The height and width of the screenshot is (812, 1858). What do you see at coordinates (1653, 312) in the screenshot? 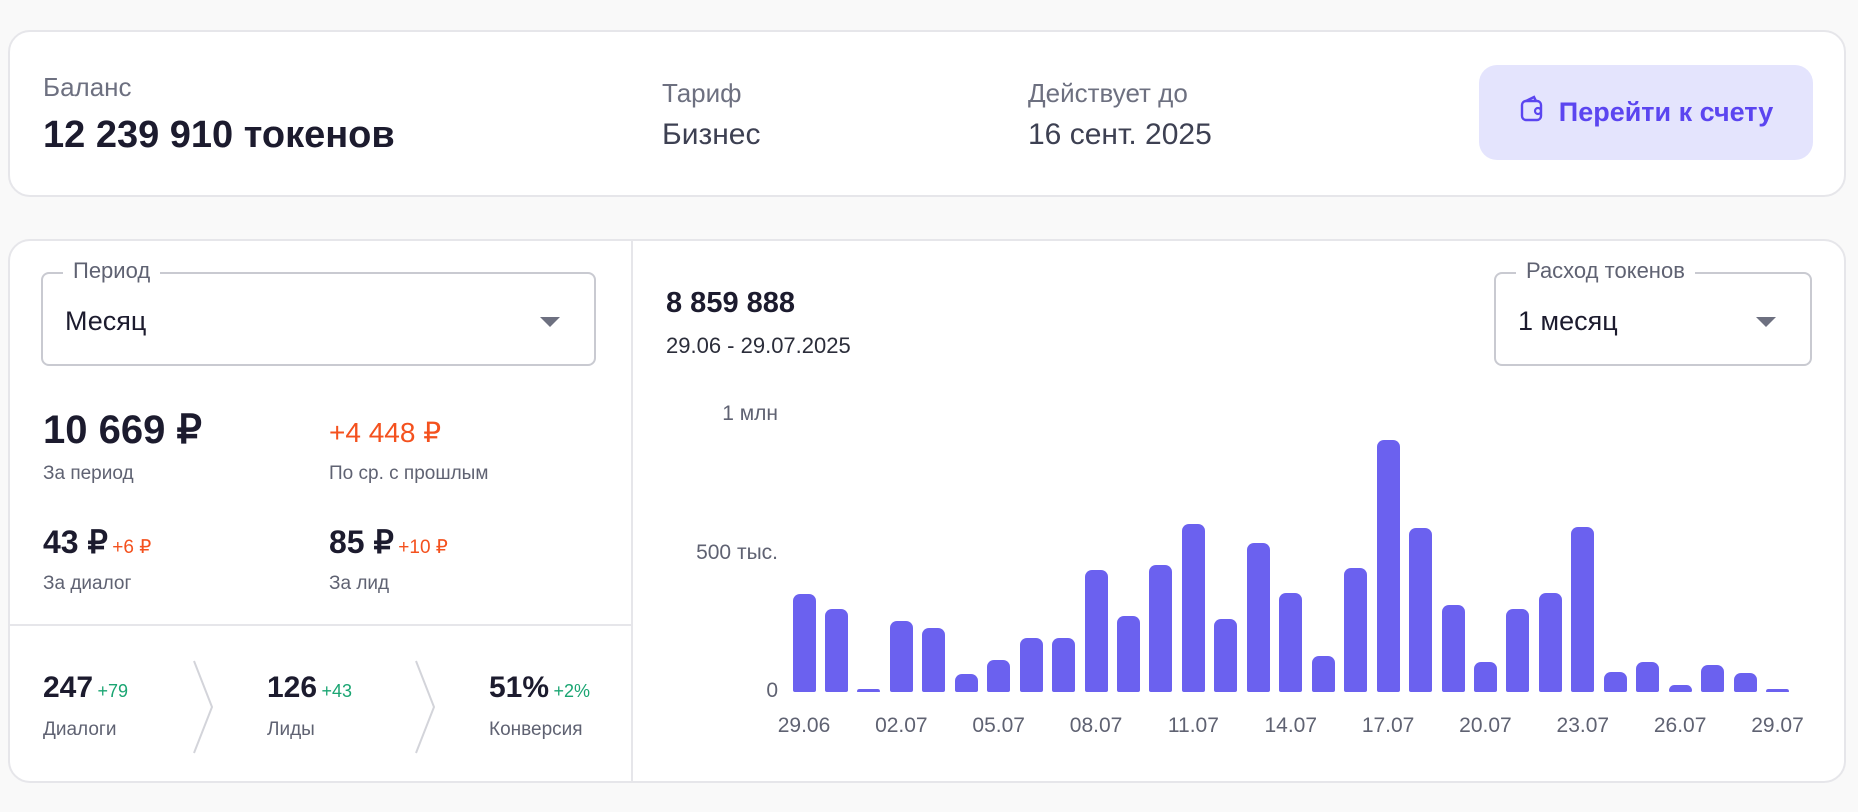
I see `usage-period-select: Расход токенов 1 месяц` at bounding box center [1653, 312].